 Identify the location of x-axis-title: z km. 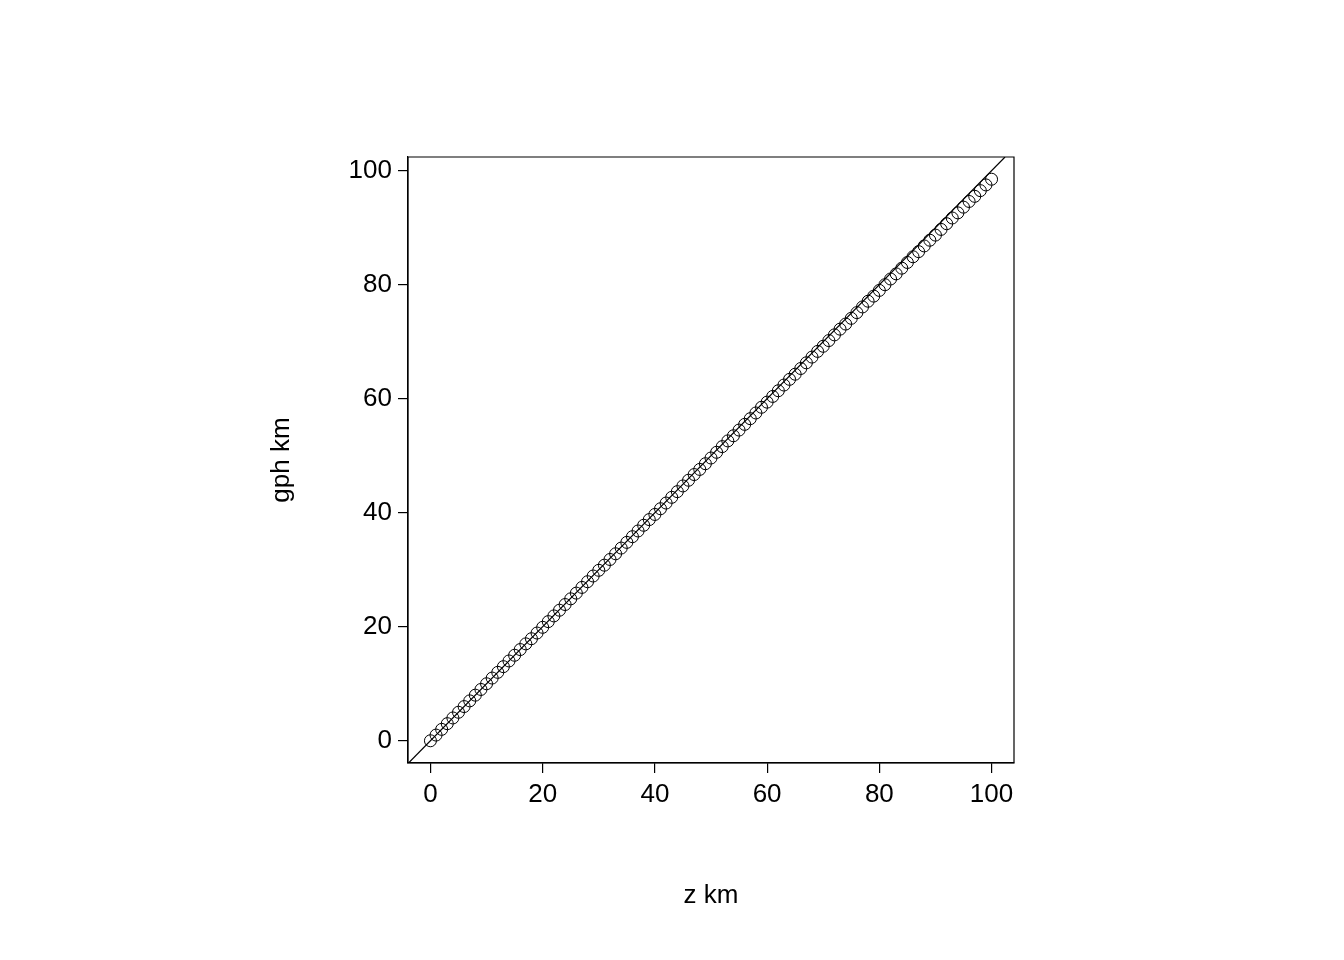
(711, 893).